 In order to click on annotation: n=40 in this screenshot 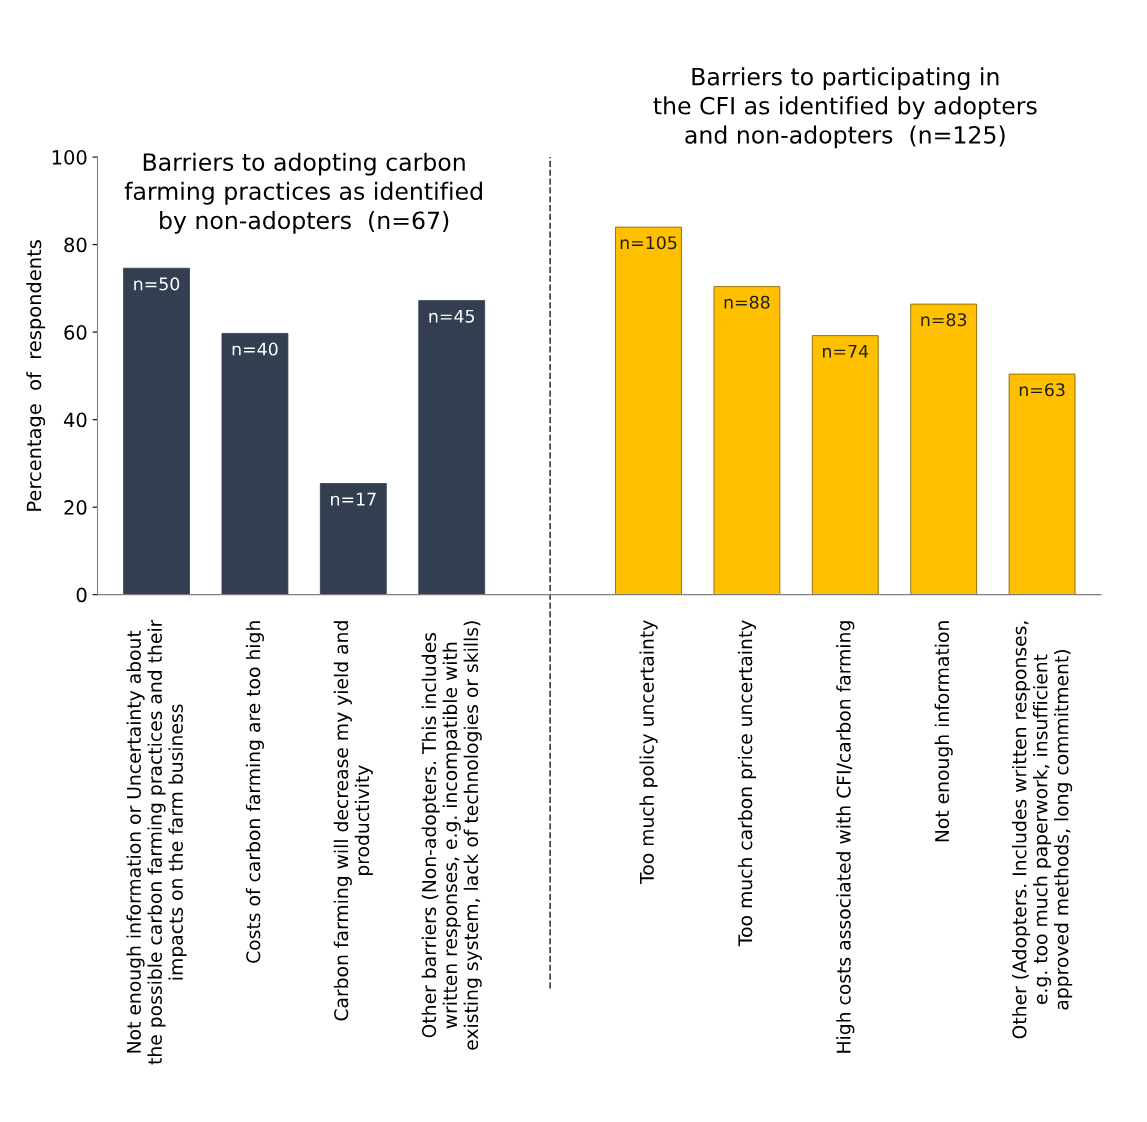, I will do `click(255, 349)`.